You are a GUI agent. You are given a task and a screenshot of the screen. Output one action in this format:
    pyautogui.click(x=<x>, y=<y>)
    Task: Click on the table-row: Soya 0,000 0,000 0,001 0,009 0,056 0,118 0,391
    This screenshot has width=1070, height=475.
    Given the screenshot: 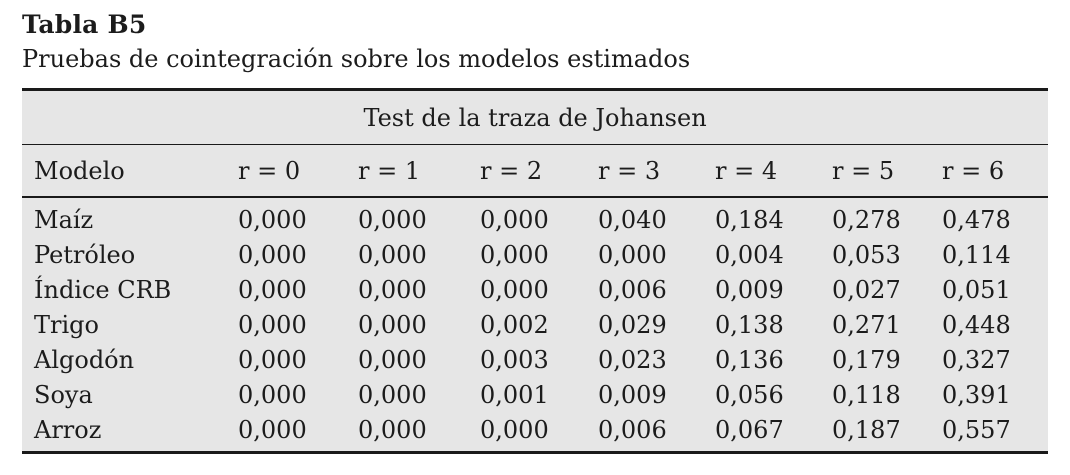 What is the action you would take?
    pyautogui.click(x=535, y=394)
    